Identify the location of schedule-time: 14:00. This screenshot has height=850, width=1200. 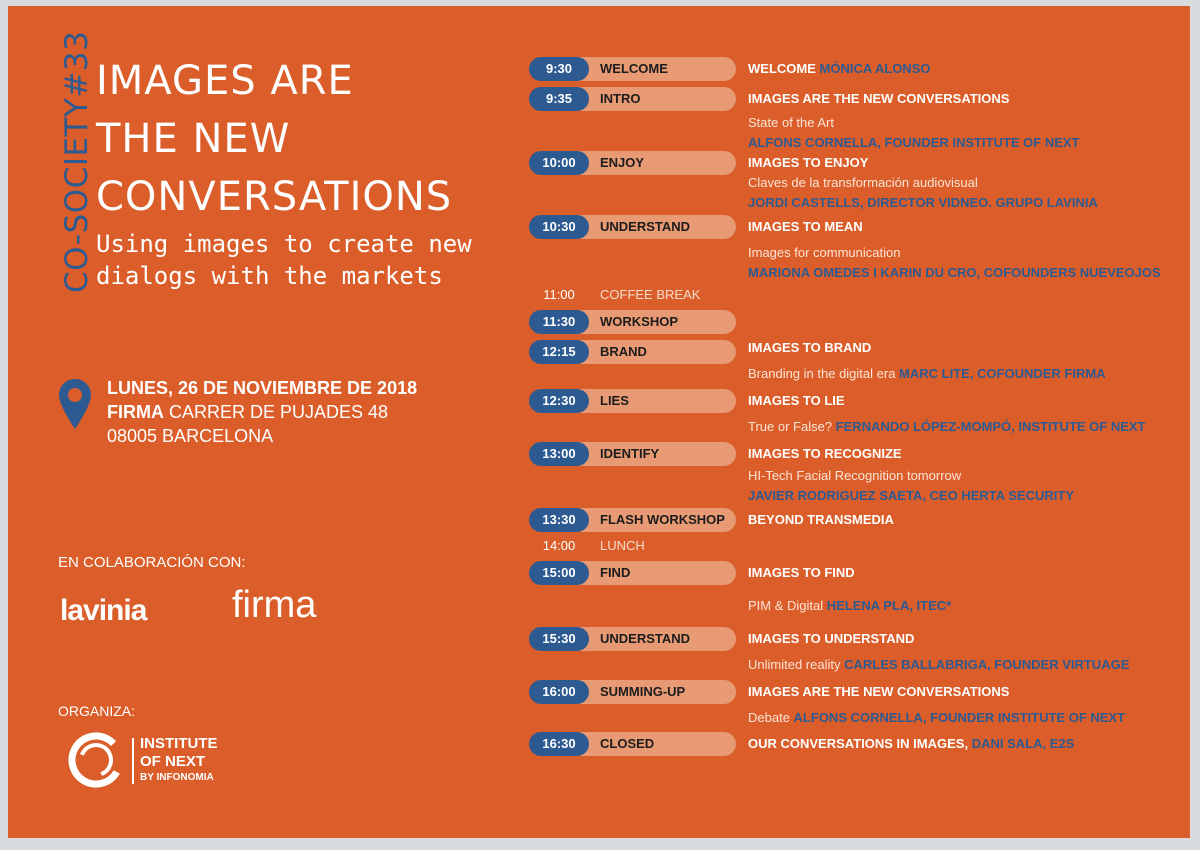
(559, 545).